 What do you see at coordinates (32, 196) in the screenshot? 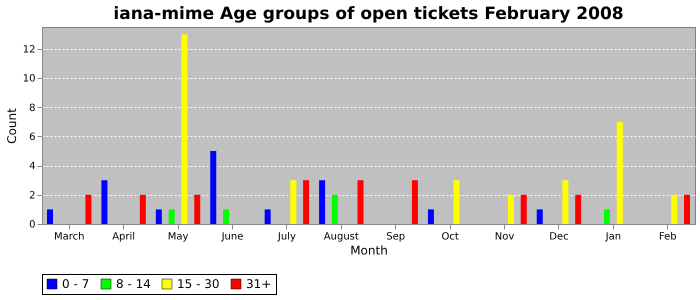
I see `y-tick-label: 2` at bounding box center [32, 196].